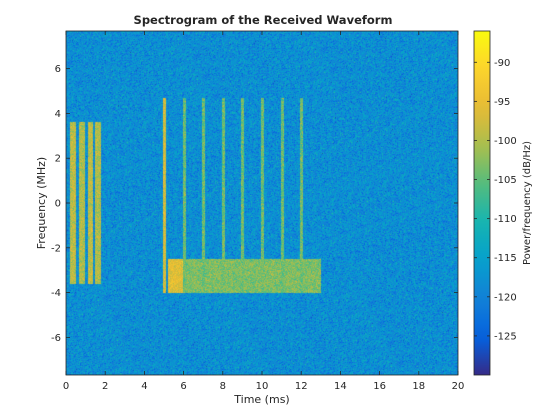 The width and height of the screenshot is (560, 420). Describe the element at coordinates (223, 386) in the screenshot. I see `x-tick-label: 8` at that location.